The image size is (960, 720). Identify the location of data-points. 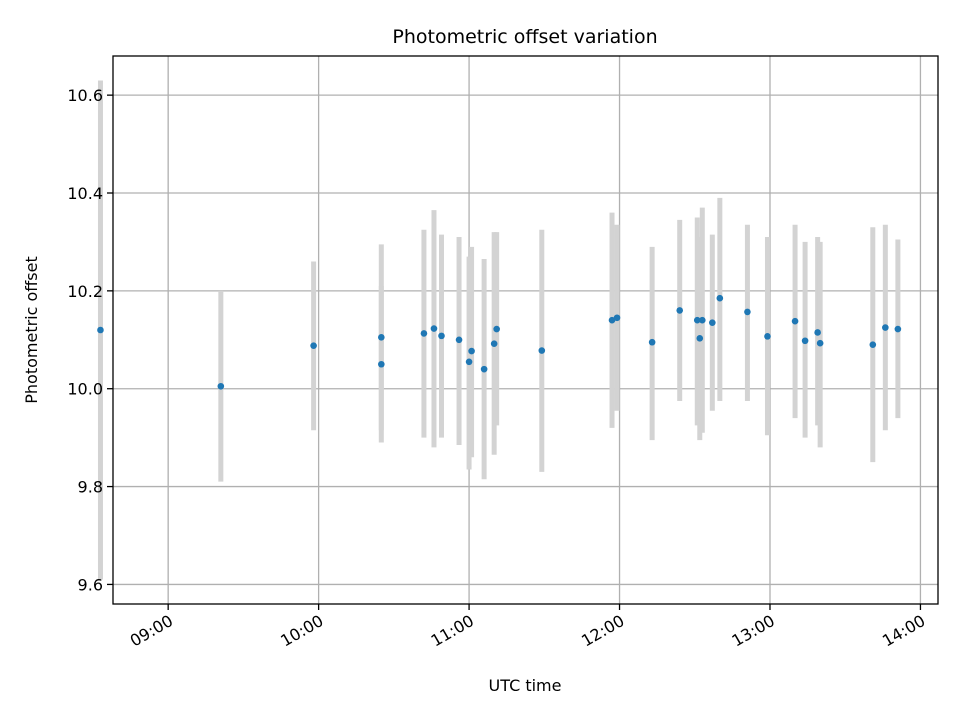
(499, 342).